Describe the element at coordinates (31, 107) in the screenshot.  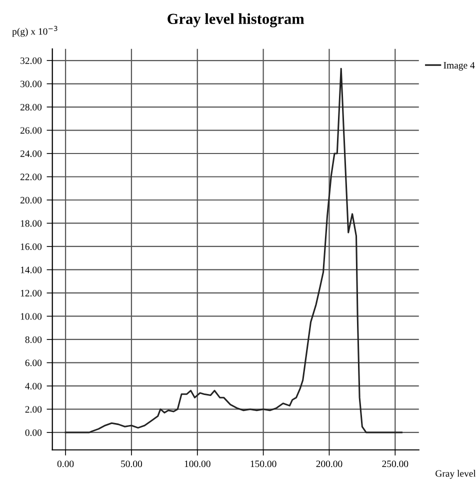
I see `y-tick-label: 28.00` at that location.